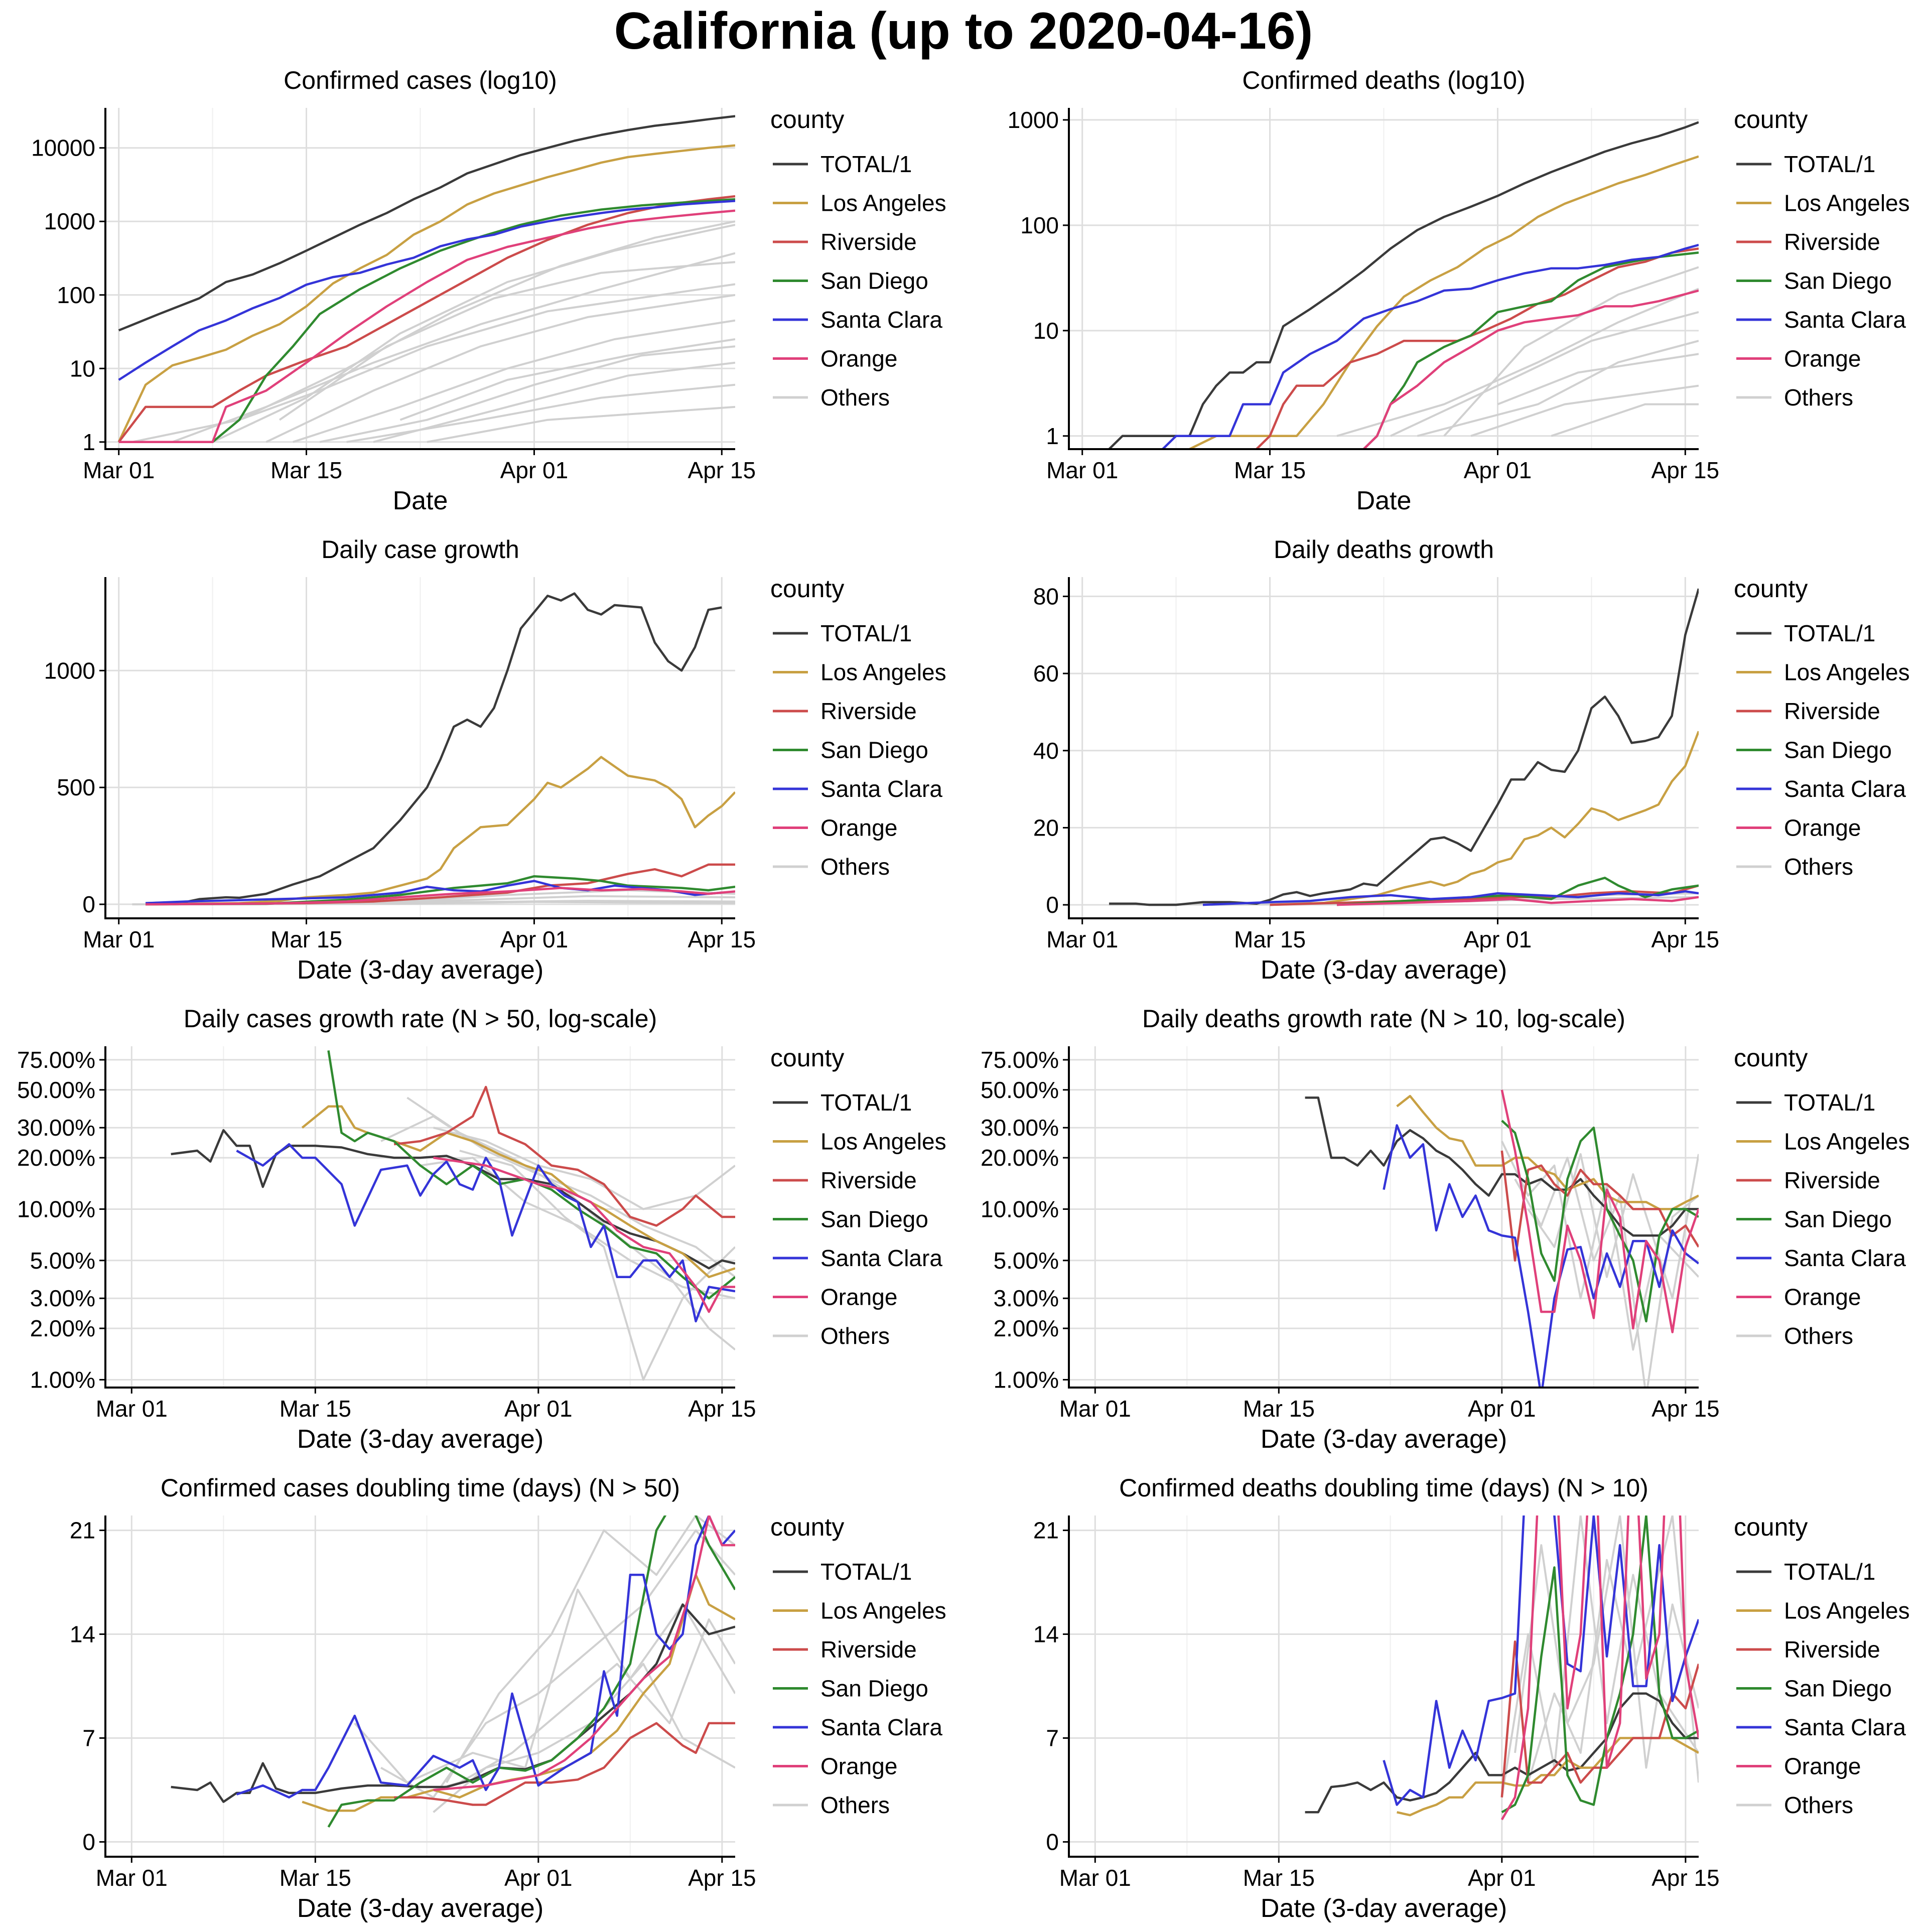  I want to click on legend-title: county, so click(1771, 119).